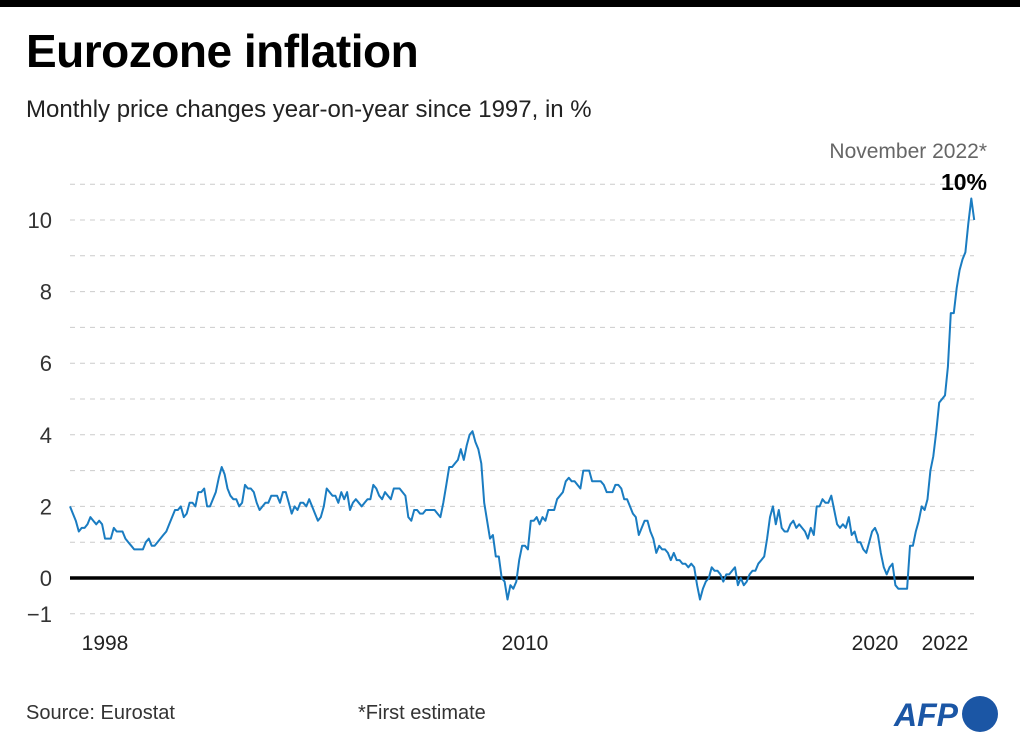 The height and width of the screenshot is (740, 1020). Describe the element at coordinates (46, 578) in the screenshot. I see `y-tick-label: 0` at that location.